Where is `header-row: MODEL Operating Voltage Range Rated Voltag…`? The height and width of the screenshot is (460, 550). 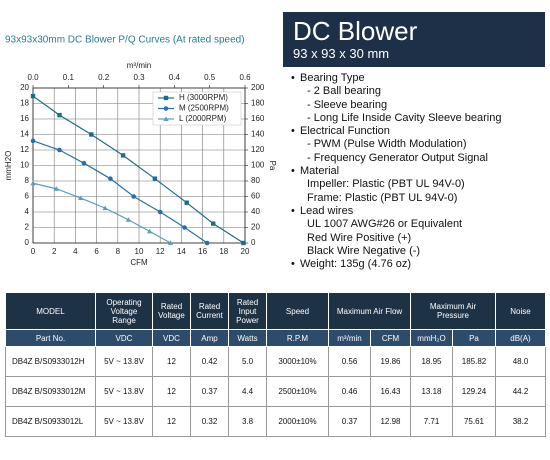
header-row: MODEL Operating Voltage Range Rated Voltag… is located at coordinates (275, 311).